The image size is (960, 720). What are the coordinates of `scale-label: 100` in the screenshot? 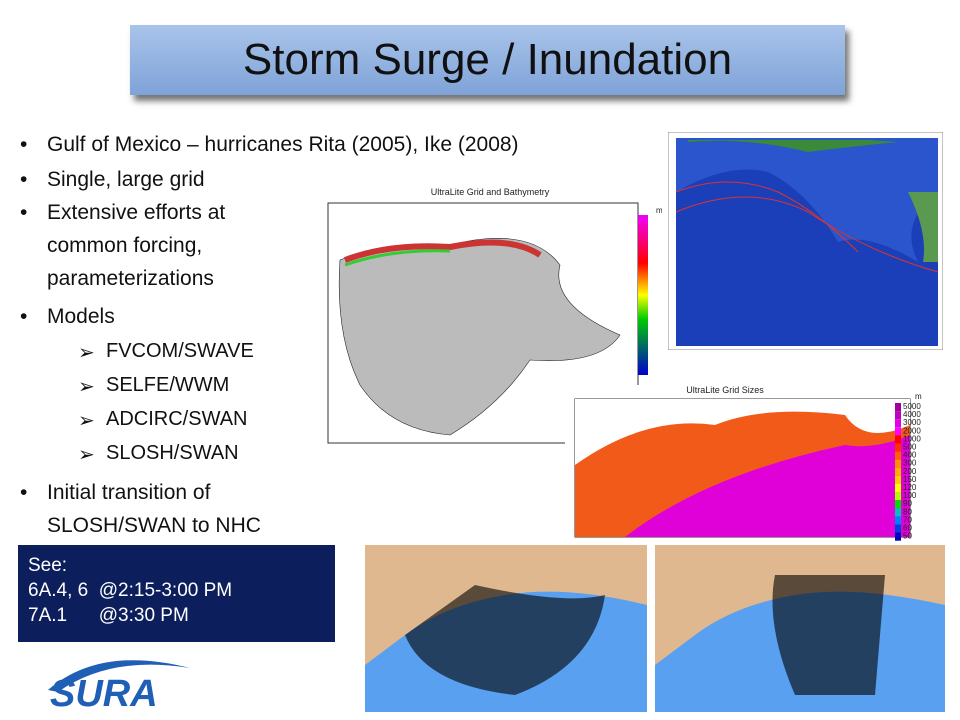 It's located at (910, 495).